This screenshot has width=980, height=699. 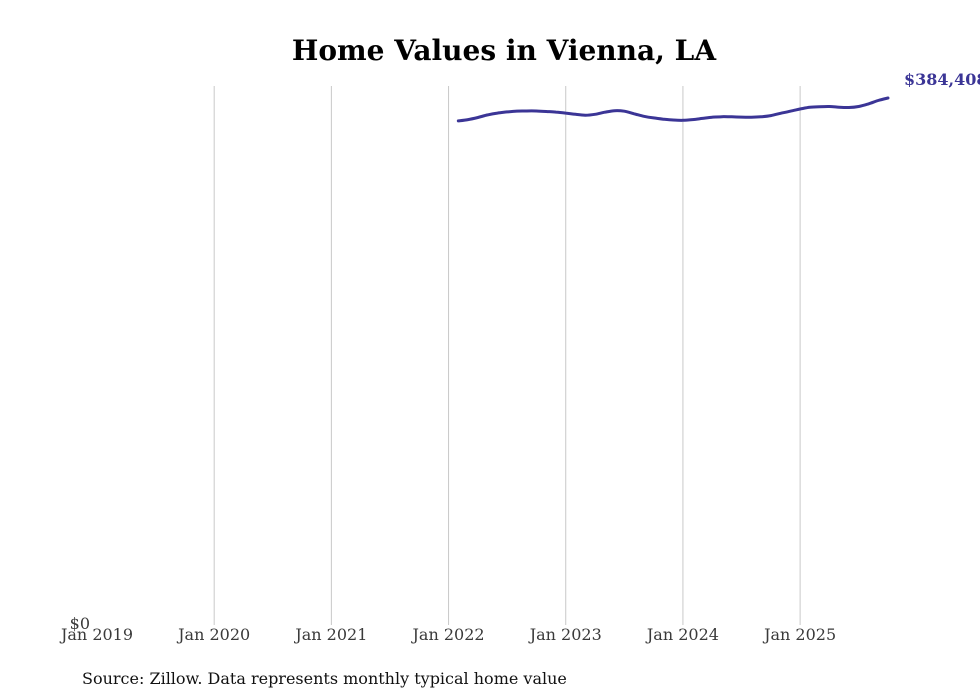 What do you see at coordinates (799, 634) in the screenshot?
I see `x-tick-label: Jan 2025` at bounding box center [799, 634].